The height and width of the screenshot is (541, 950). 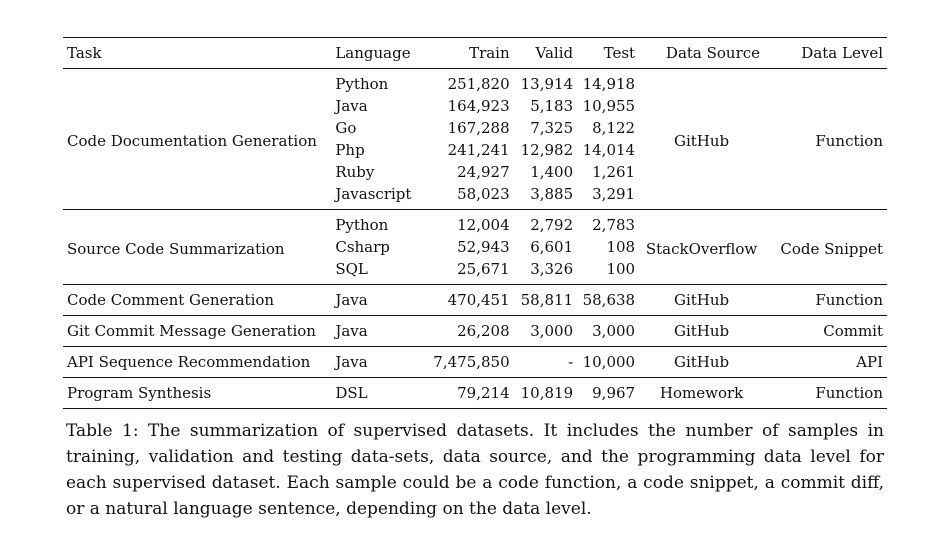 What do you see at coordinates (701, 393) in the screenshot?
I see `data-source-cell: Homework` at bounding box center [701, 393].